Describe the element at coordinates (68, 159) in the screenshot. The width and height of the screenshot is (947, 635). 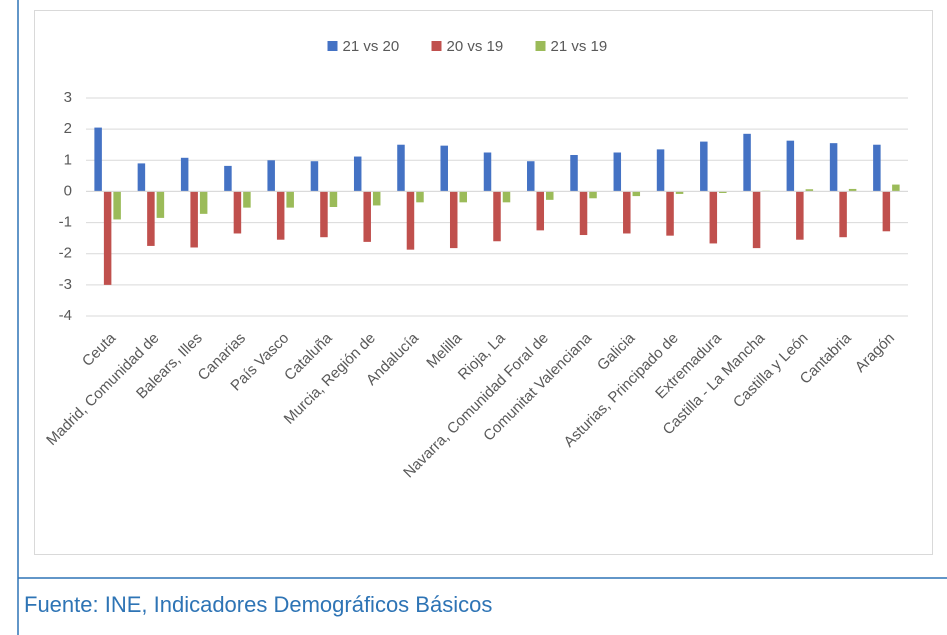
I see `y-tick-label: 1` at that location.